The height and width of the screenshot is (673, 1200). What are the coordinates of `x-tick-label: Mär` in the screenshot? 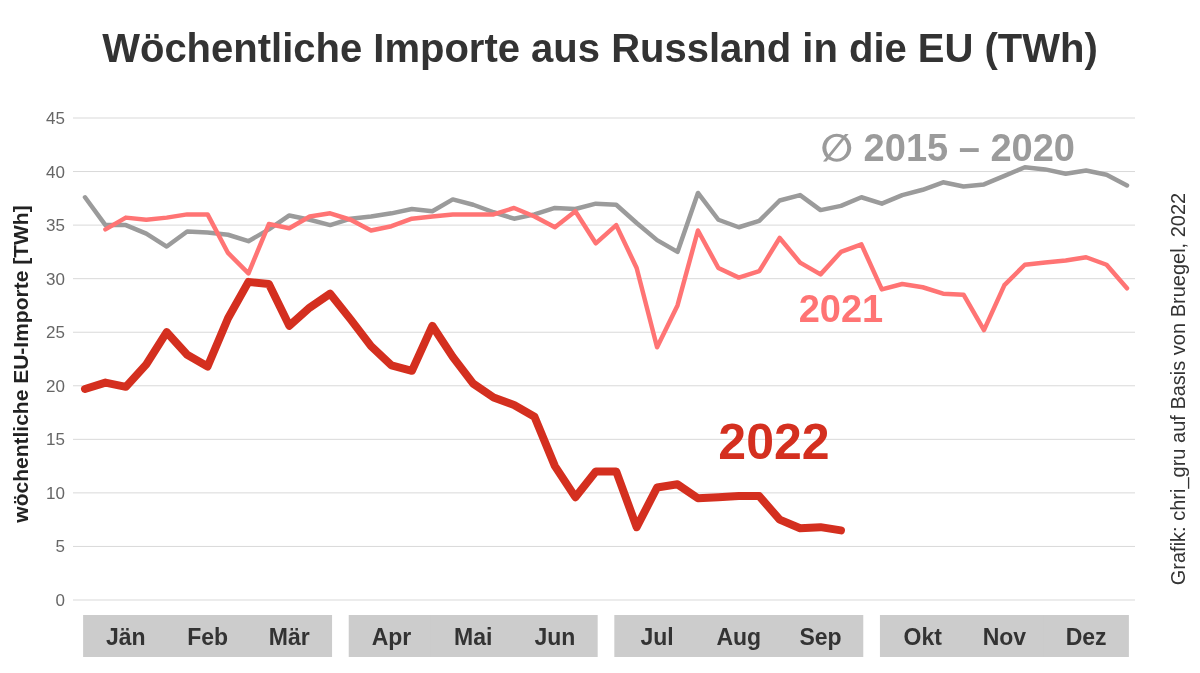 It's located at (289, 637).